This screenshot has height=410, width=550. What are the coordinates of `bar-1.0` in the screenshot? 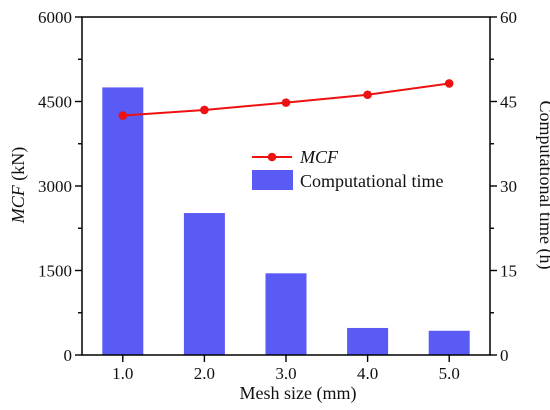 It's located at (123, 221).